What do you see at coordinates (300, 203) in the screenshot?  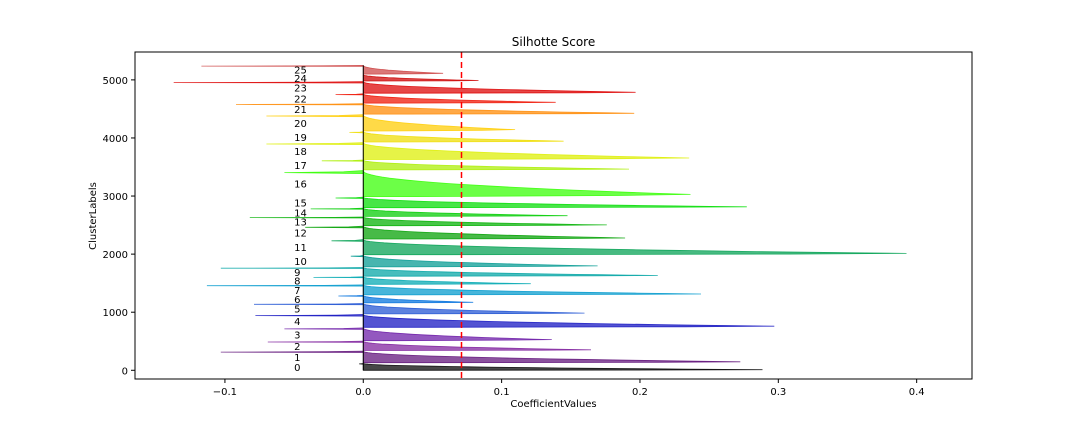 I see `cluster-label-15: 15` at bounding box center [300, 203].